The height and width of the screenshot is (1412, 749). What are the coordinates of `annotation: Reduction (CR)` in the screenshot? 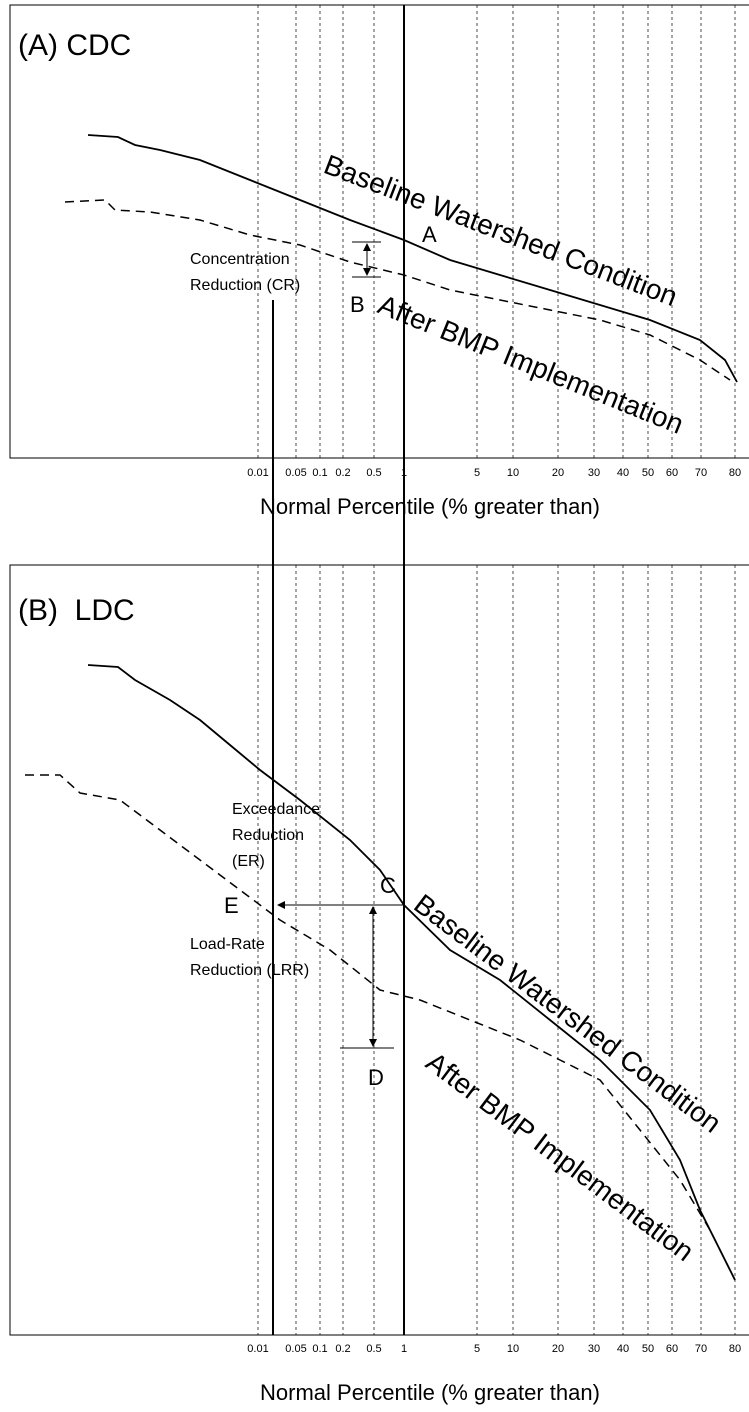 It's located at (245, 285).